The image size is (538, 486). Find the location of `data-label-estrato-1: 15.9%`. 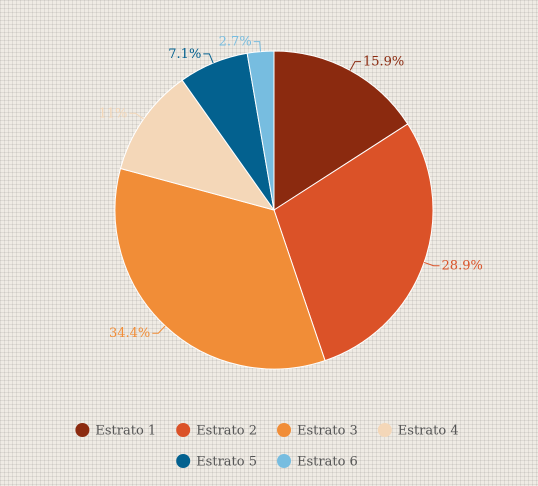

data-label-estrato-1: 15.9% is located at coordinates (383, 62).